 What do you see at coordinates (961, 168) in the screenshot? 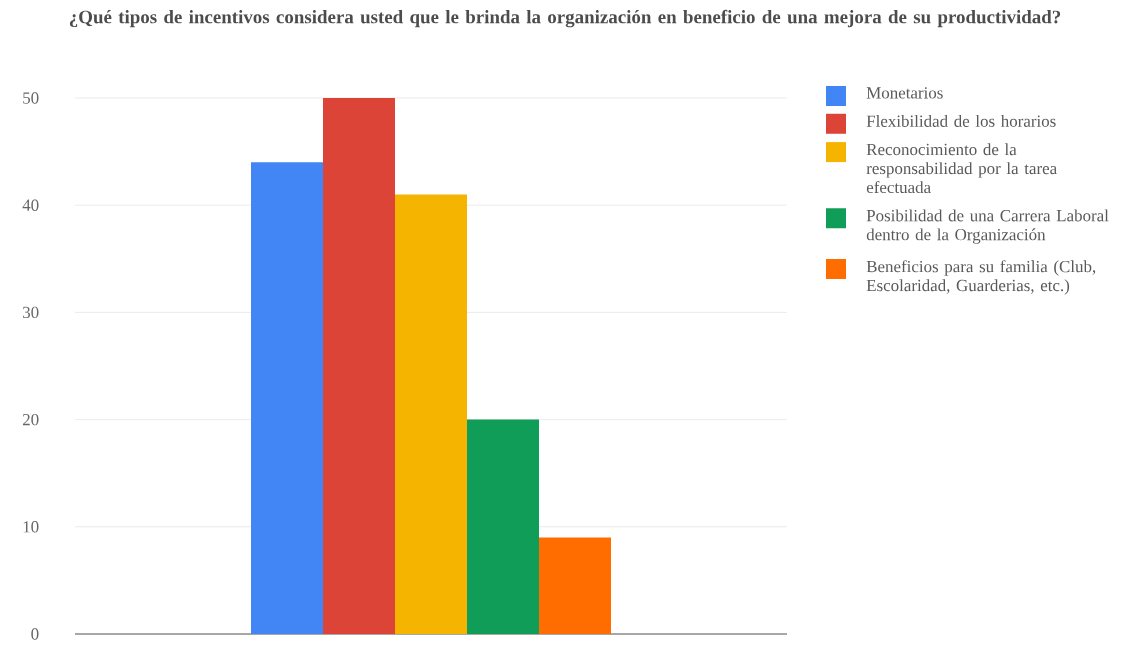
I see `legend-label: Reconocimiento de la responsabilidad por la tarea efectuada` at bounding box center [961, 168].